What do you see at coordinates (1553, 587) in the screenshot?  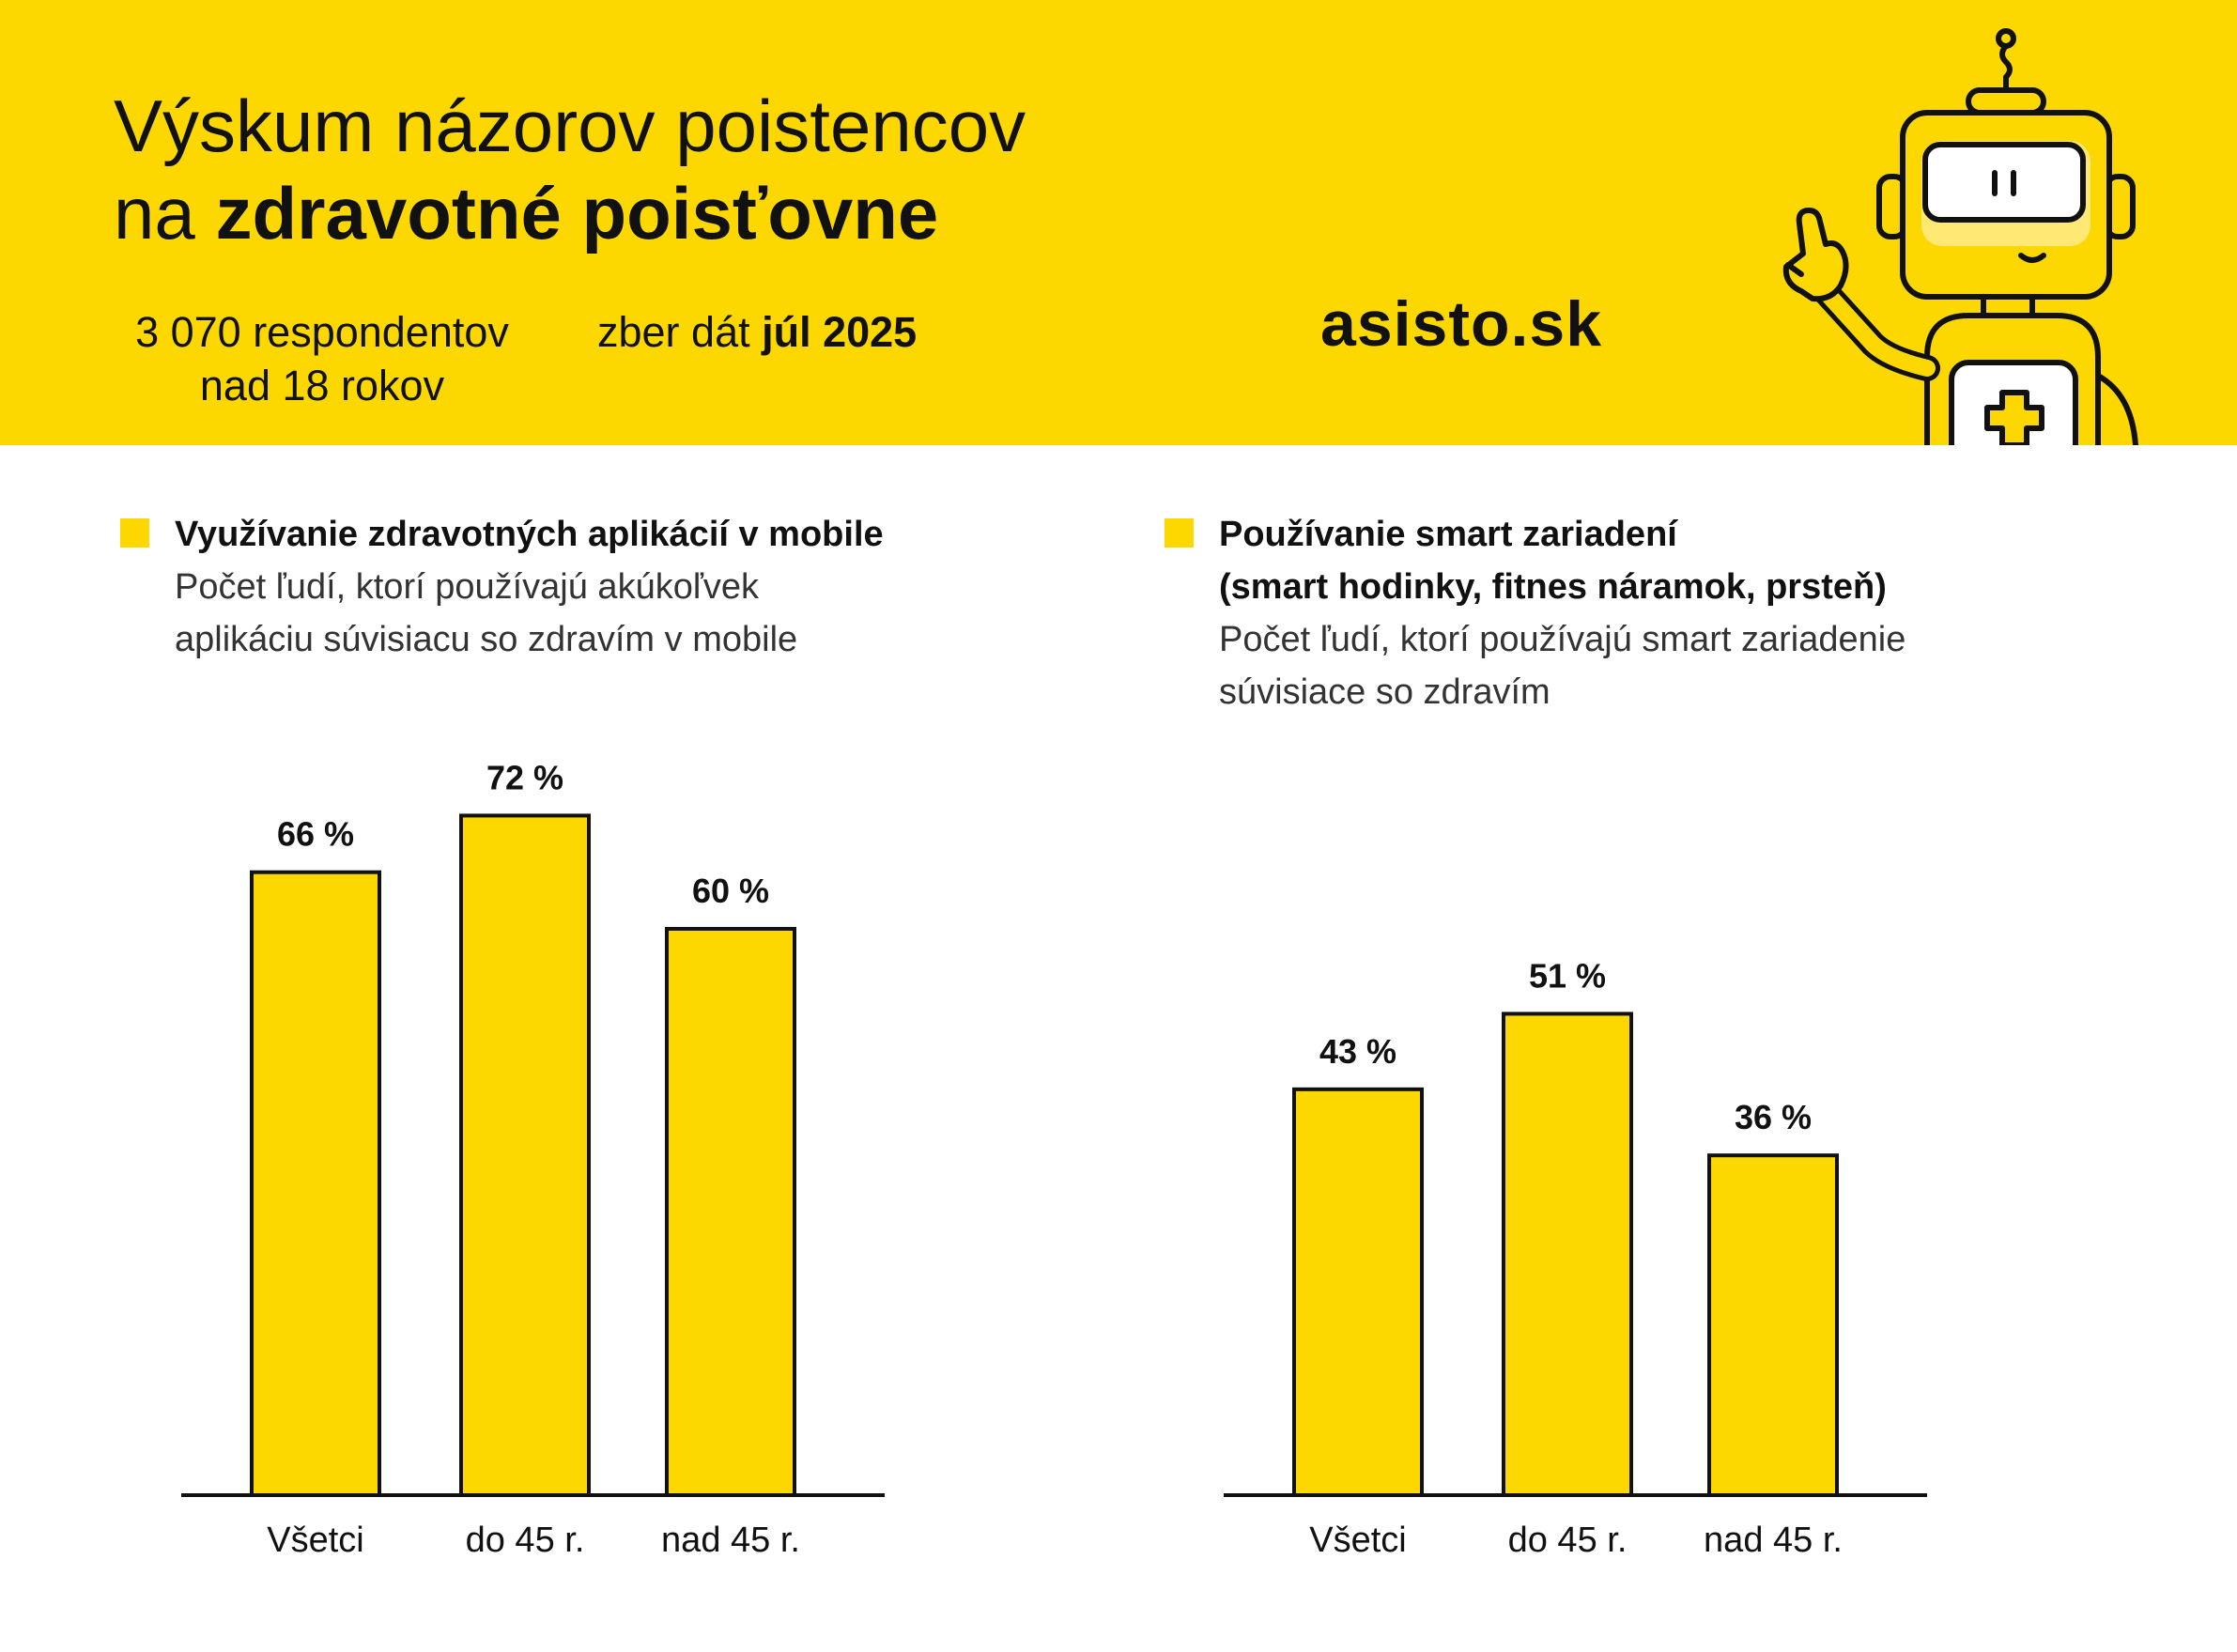 I see `section-title-line-2: (smart hodinky, fitnes náramok, prsteň)` at bounding box center [1553, 587].